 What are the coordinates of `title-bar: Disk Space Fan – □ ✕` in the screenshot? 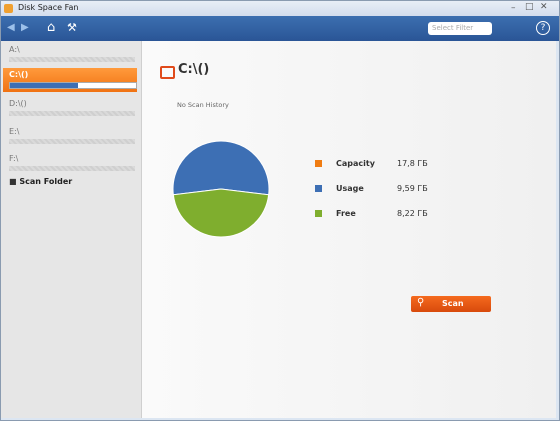 It's located at (280, 8).